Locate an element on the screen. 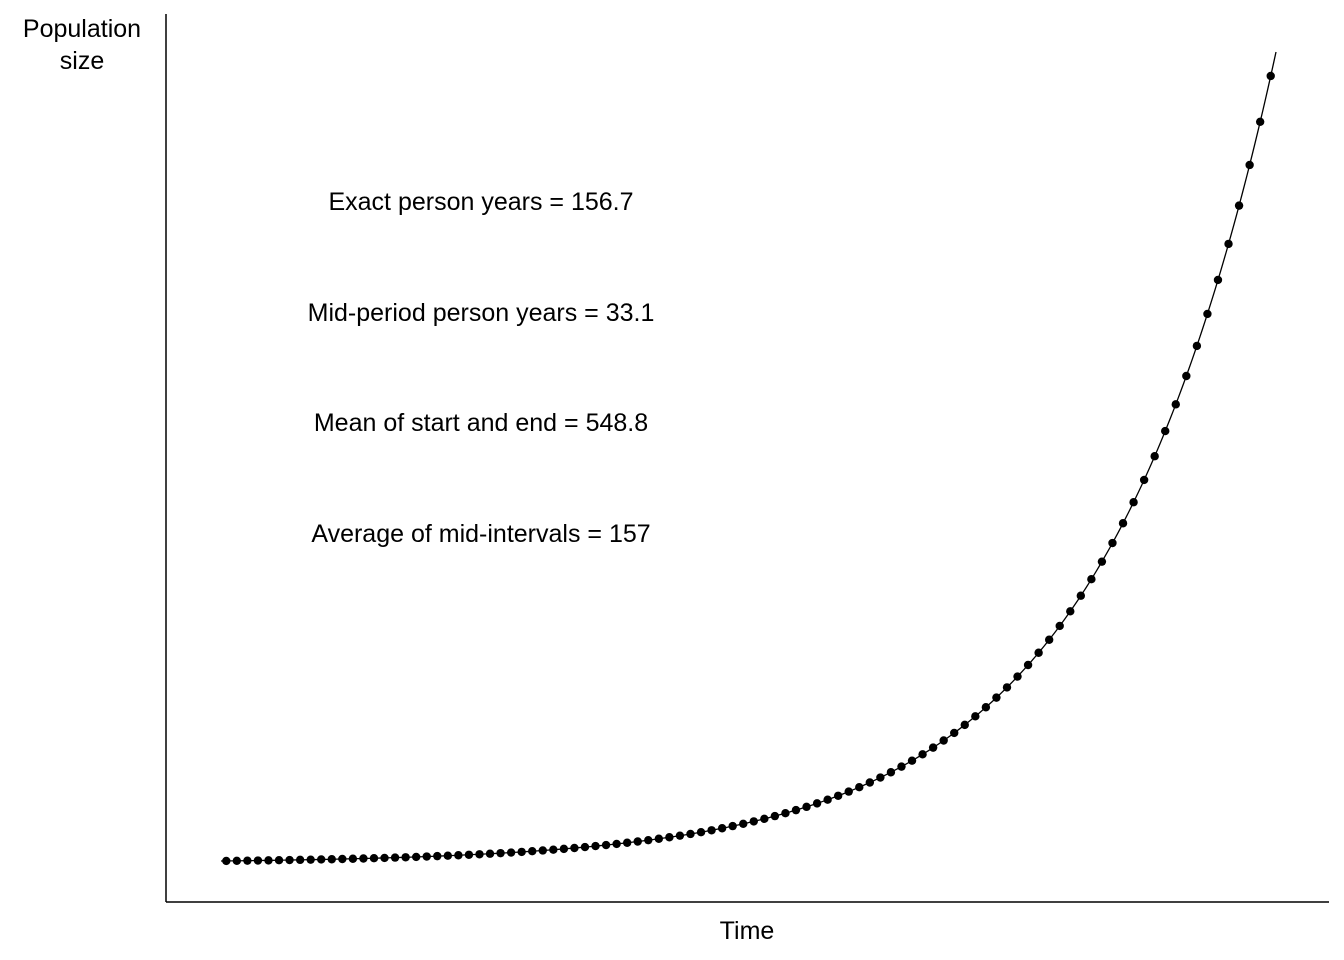  y-axis-label-line-1: Population is located at coordinates (82, 29).